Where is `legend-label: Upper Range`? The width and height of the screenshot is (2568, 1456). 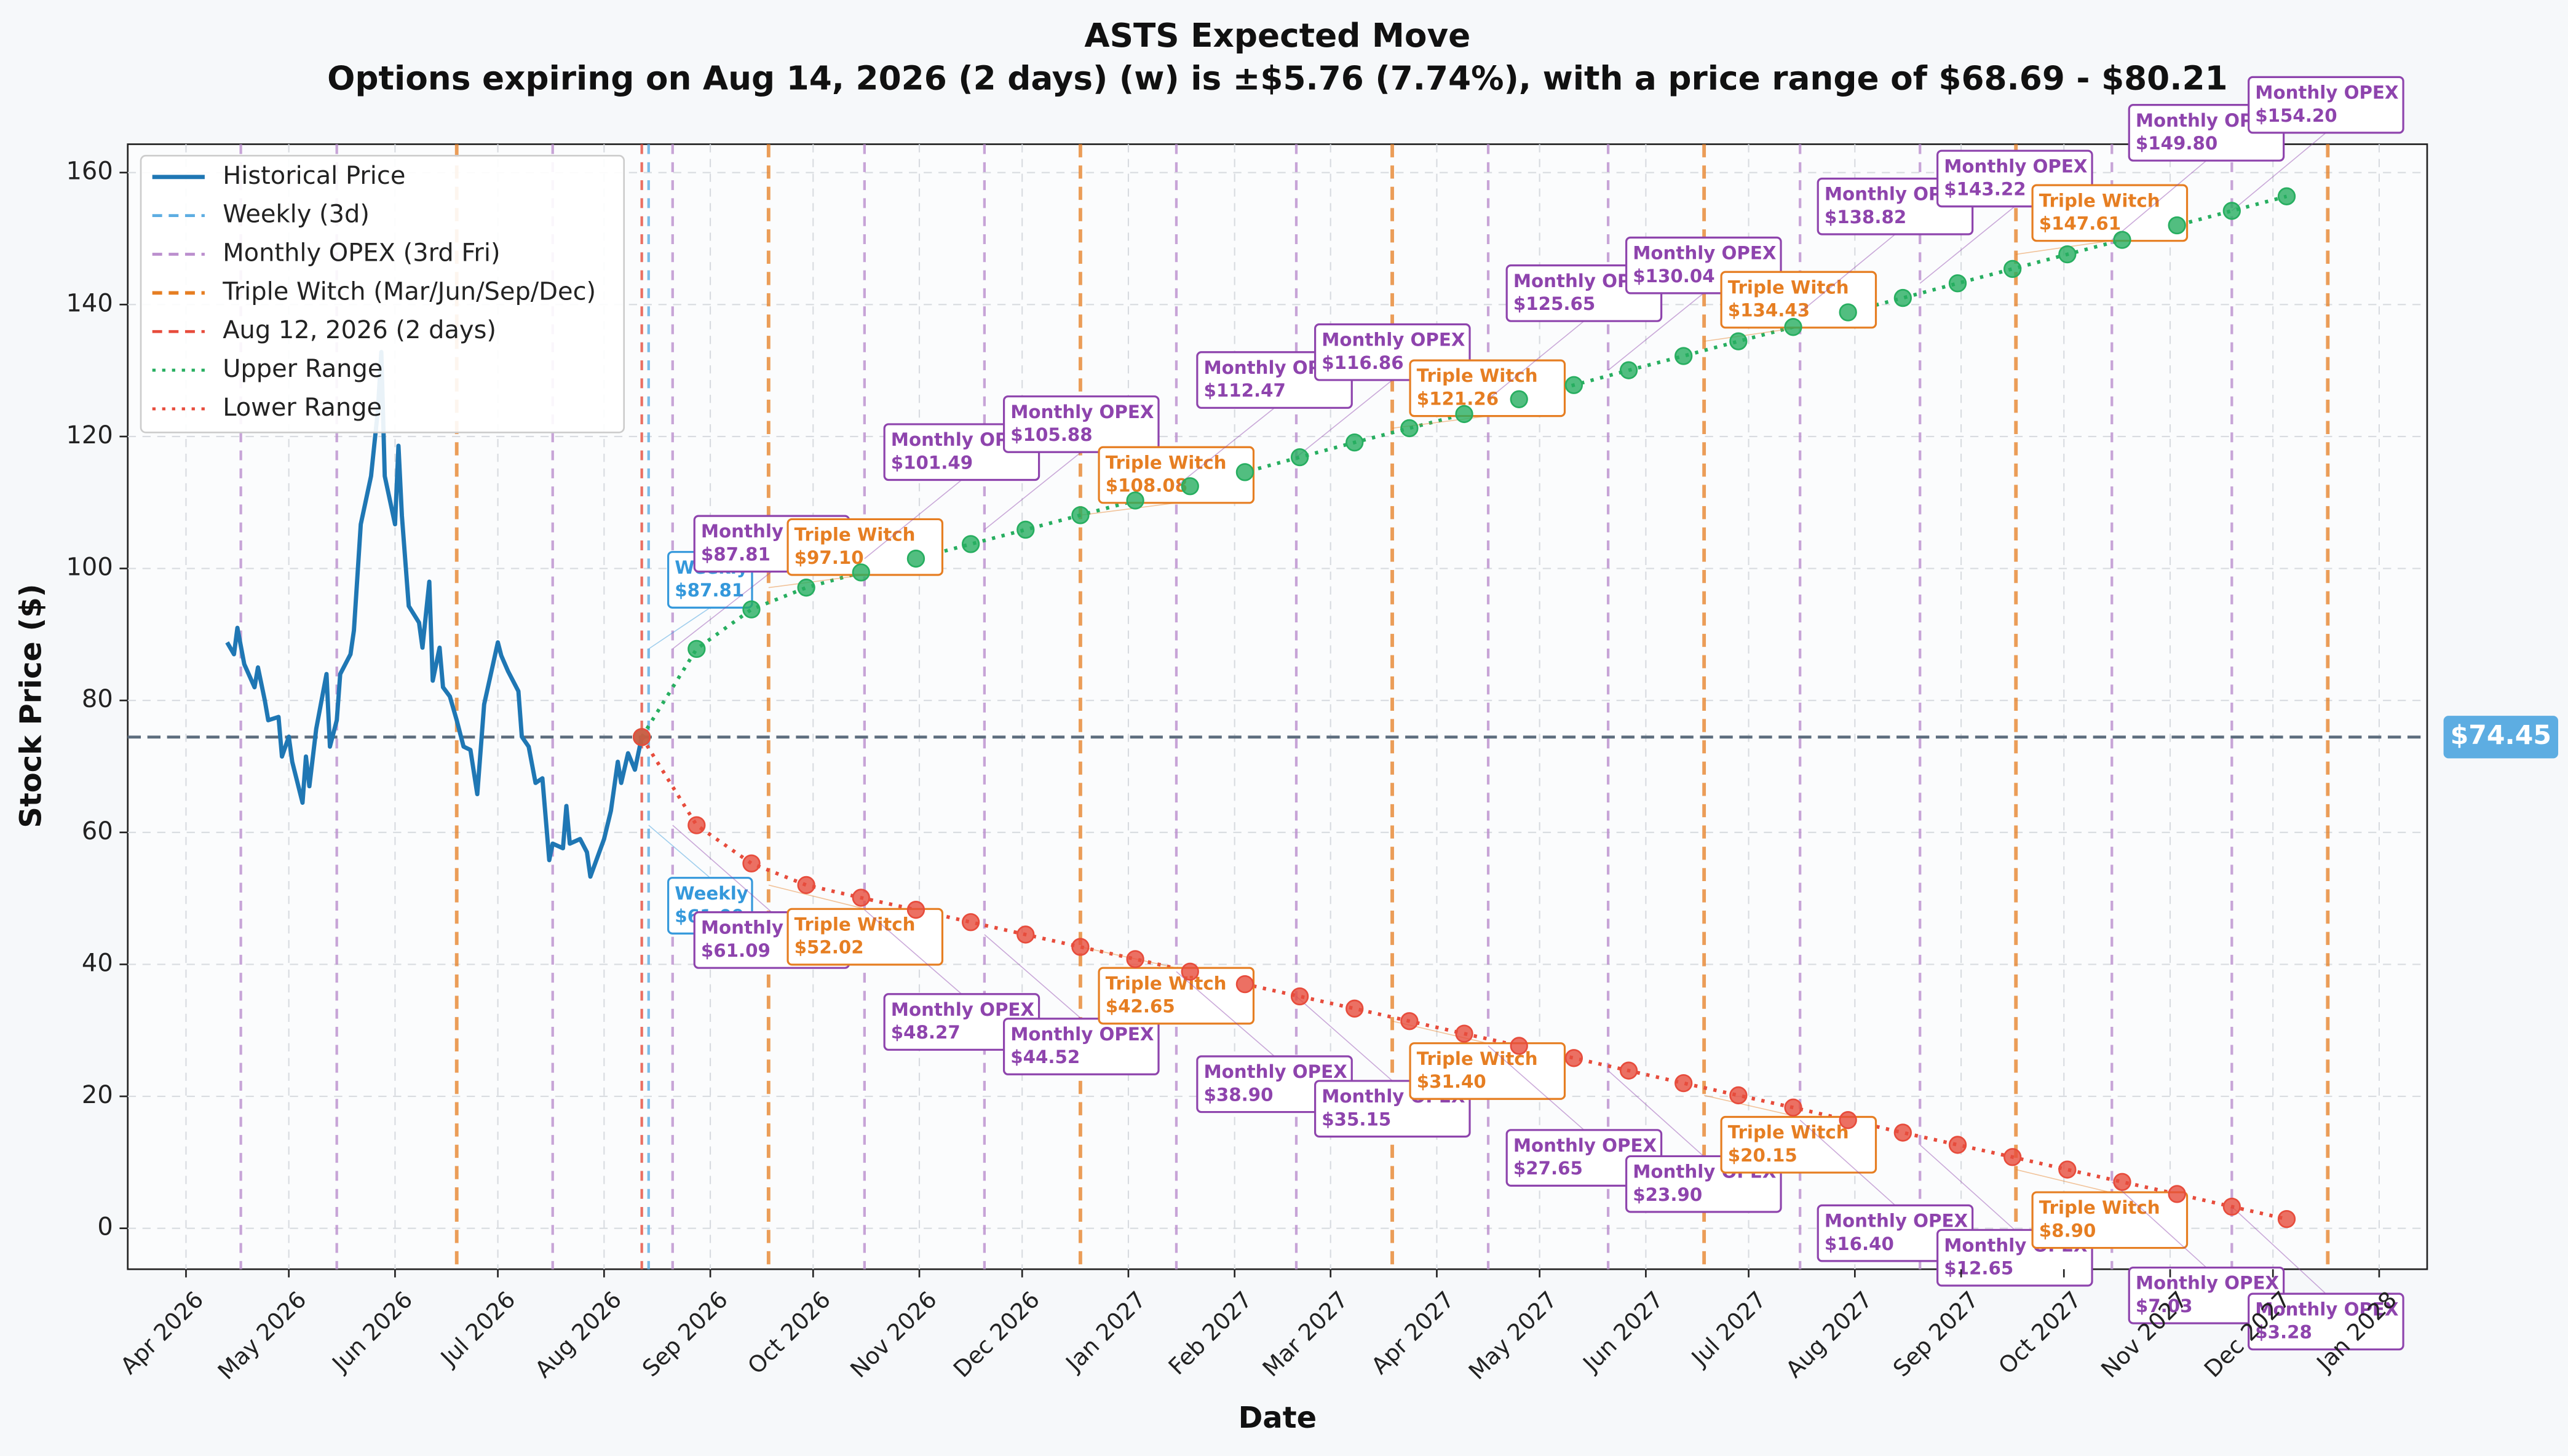 legend-label: Upper Range is located at coordinates (302, 369).